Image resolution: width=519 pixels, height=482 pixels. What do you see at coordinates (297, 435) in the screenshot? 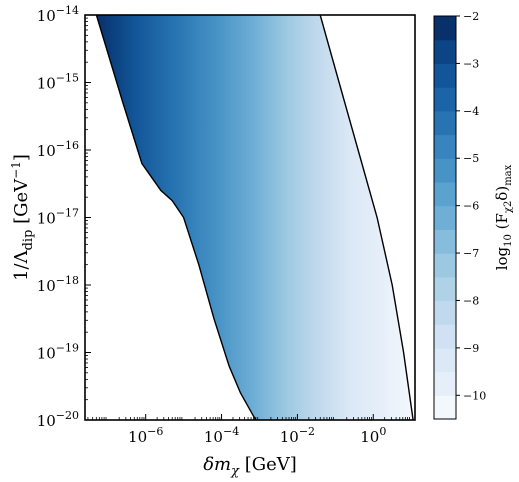
I see `x-tick-label: 10⁻²` at bounding box center [297, 435].